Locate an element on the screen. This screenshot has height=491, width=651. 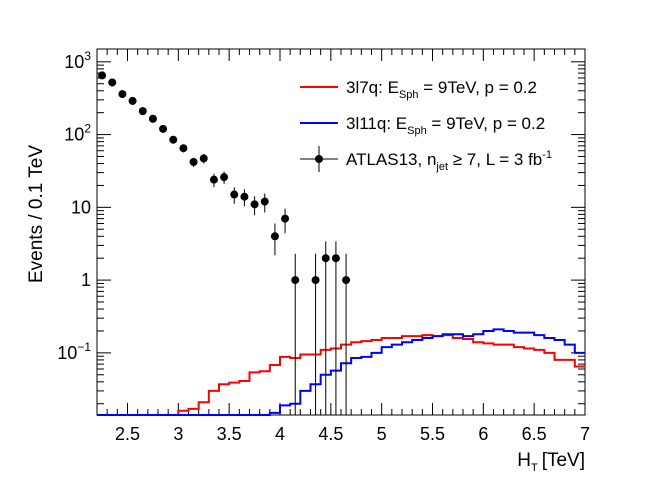
x-tick-label: 3 is located at coordinates (178, 434).